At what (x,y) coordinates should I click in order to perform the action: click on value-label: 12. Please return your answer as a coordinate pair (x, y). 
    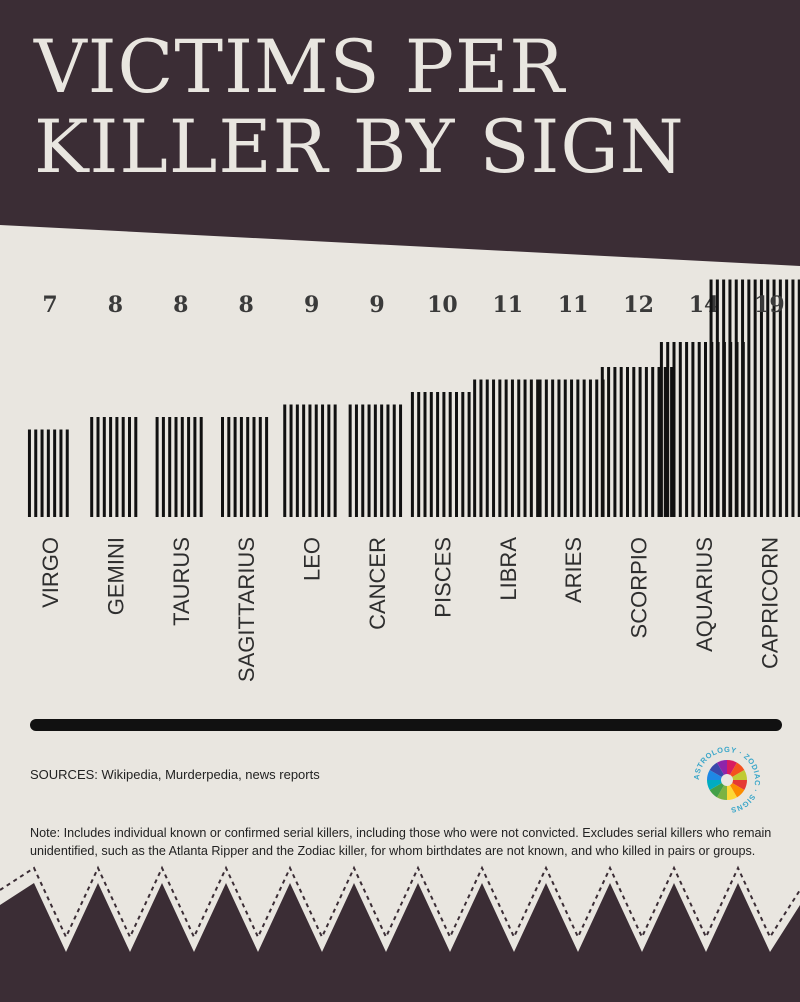
    Looking at the image, I should click on (638, 305).